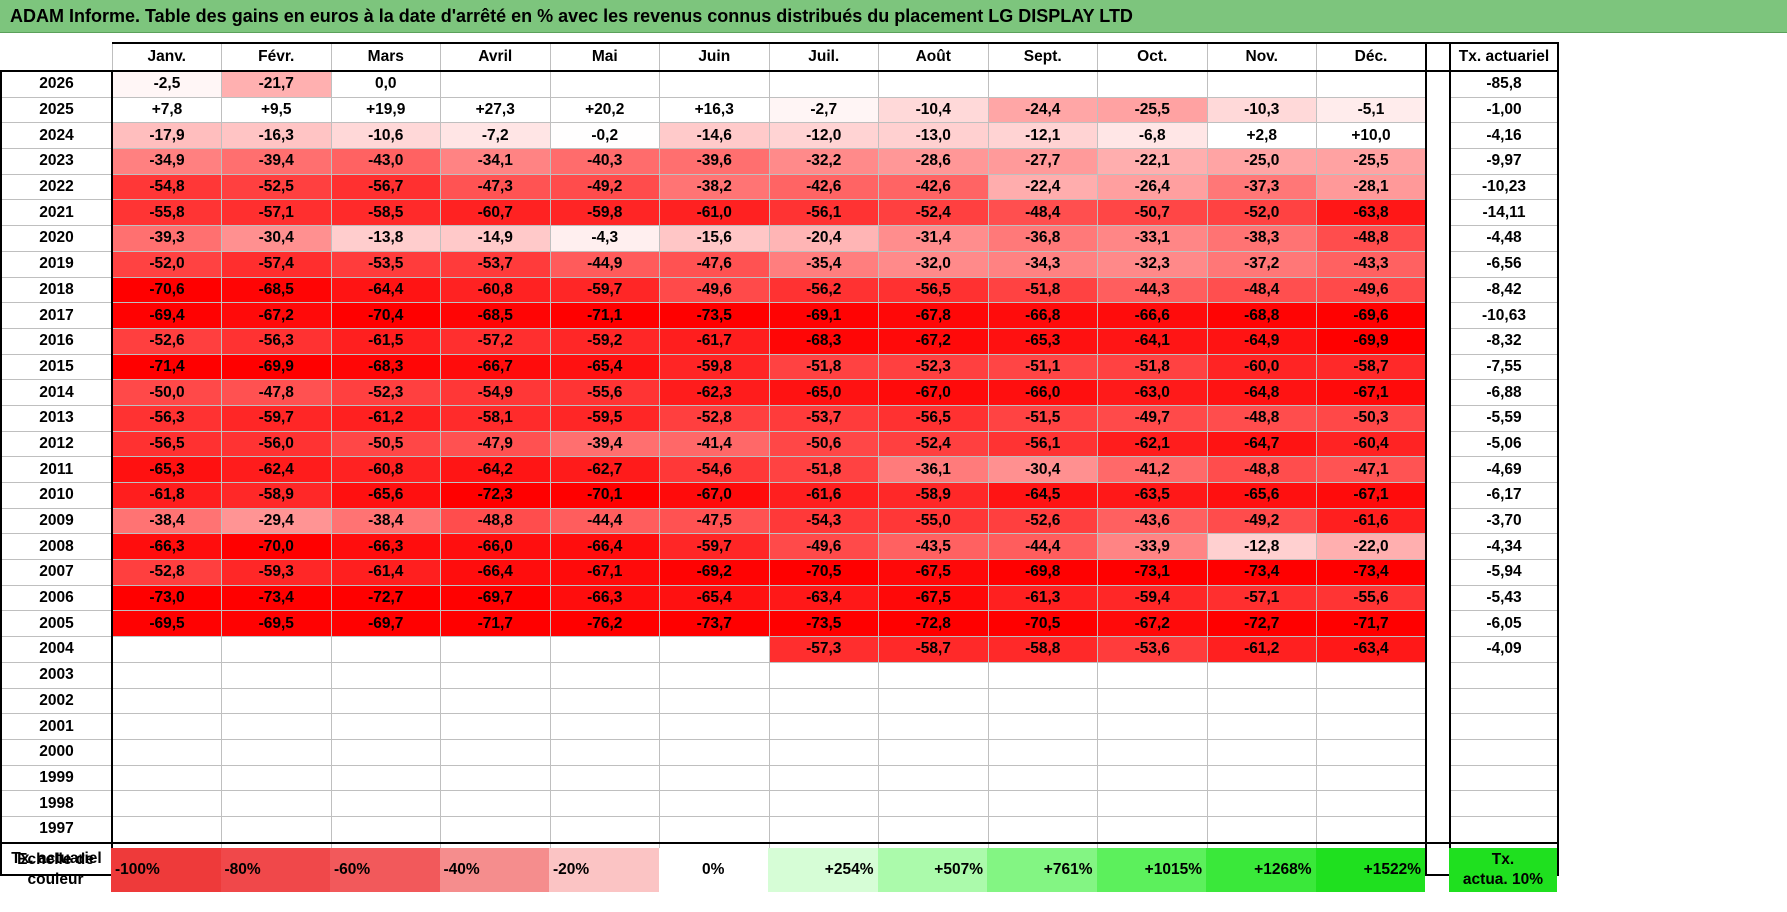 The height and width of the screenshot is (912, 1787). Describe the element at coordinates (1504, 187) in the screenshot. I see `annual-rate-cell: -10,23` at that location.